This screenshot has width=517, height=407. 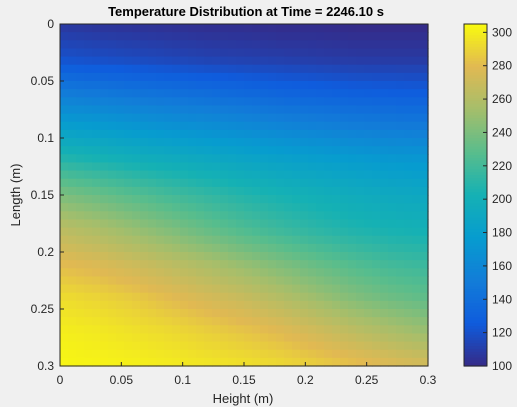 What do you see at coordinates (43, 309) in the screenshot?
I see `y-tick-label: 0.25` at bounding box center [43, 309].